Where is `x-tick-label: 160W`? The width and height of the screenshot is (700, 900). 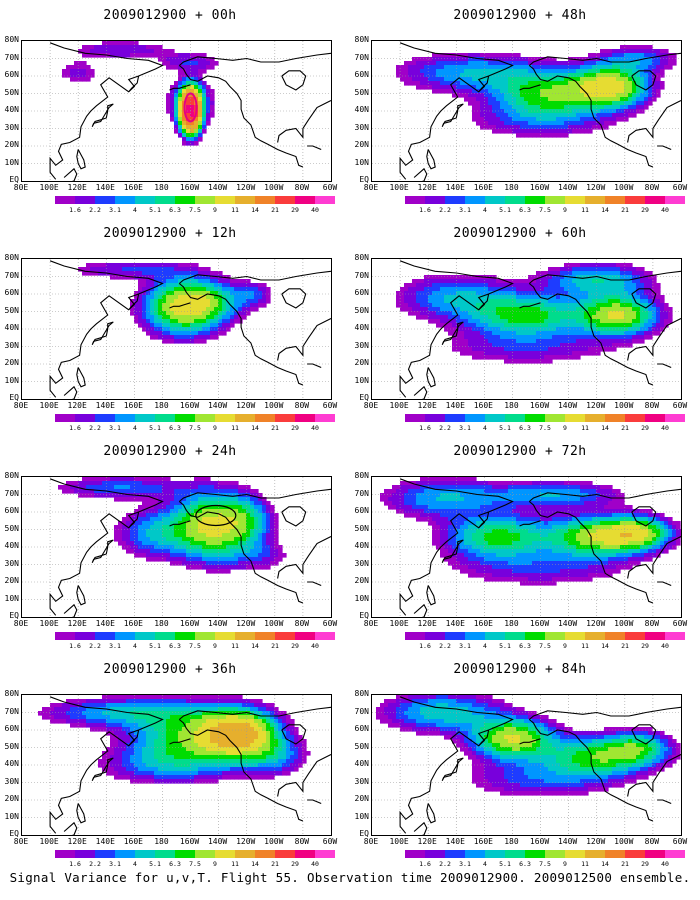
x-tick-label: 160W is located at coordinates (539, 623).